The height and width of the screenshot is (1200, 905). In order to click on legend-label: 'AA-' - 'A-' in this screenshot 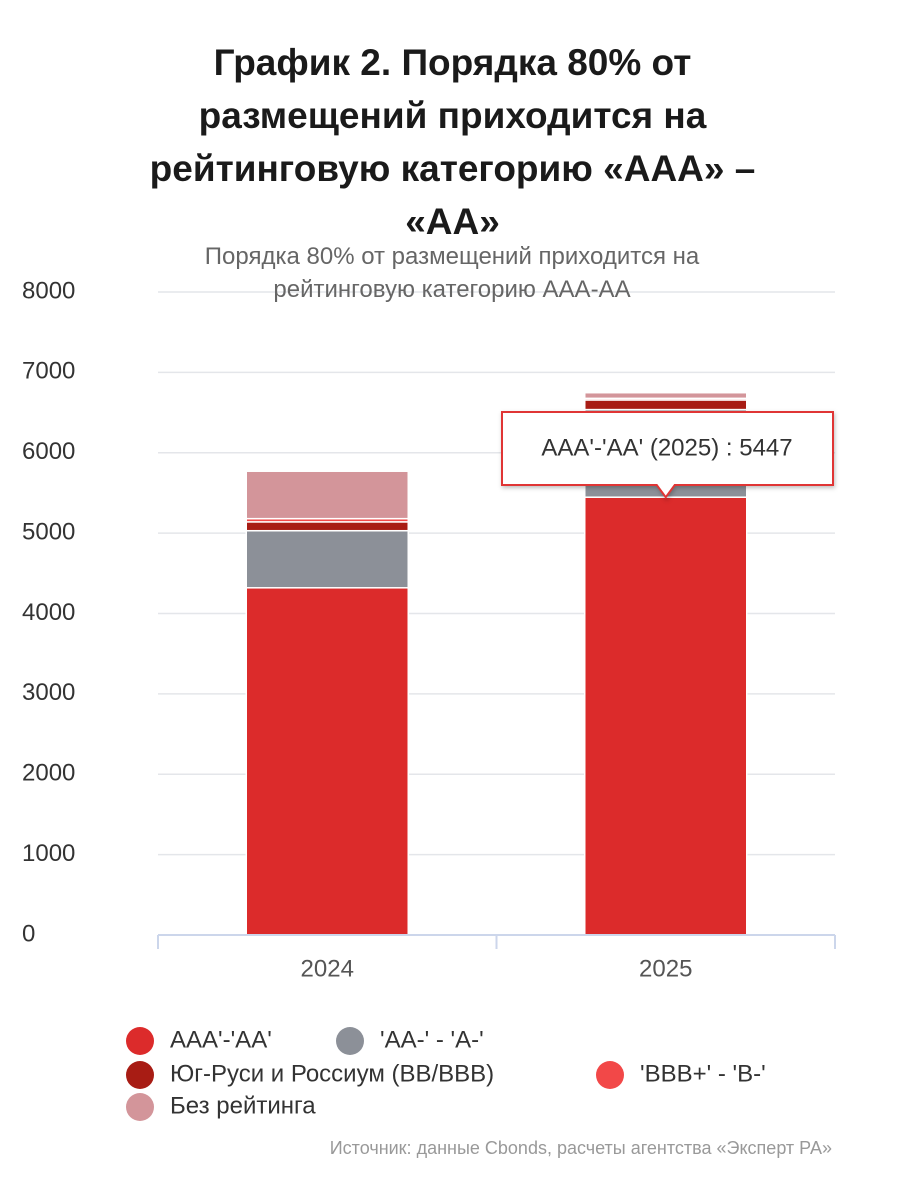, I will do `click(432, 1039)`.